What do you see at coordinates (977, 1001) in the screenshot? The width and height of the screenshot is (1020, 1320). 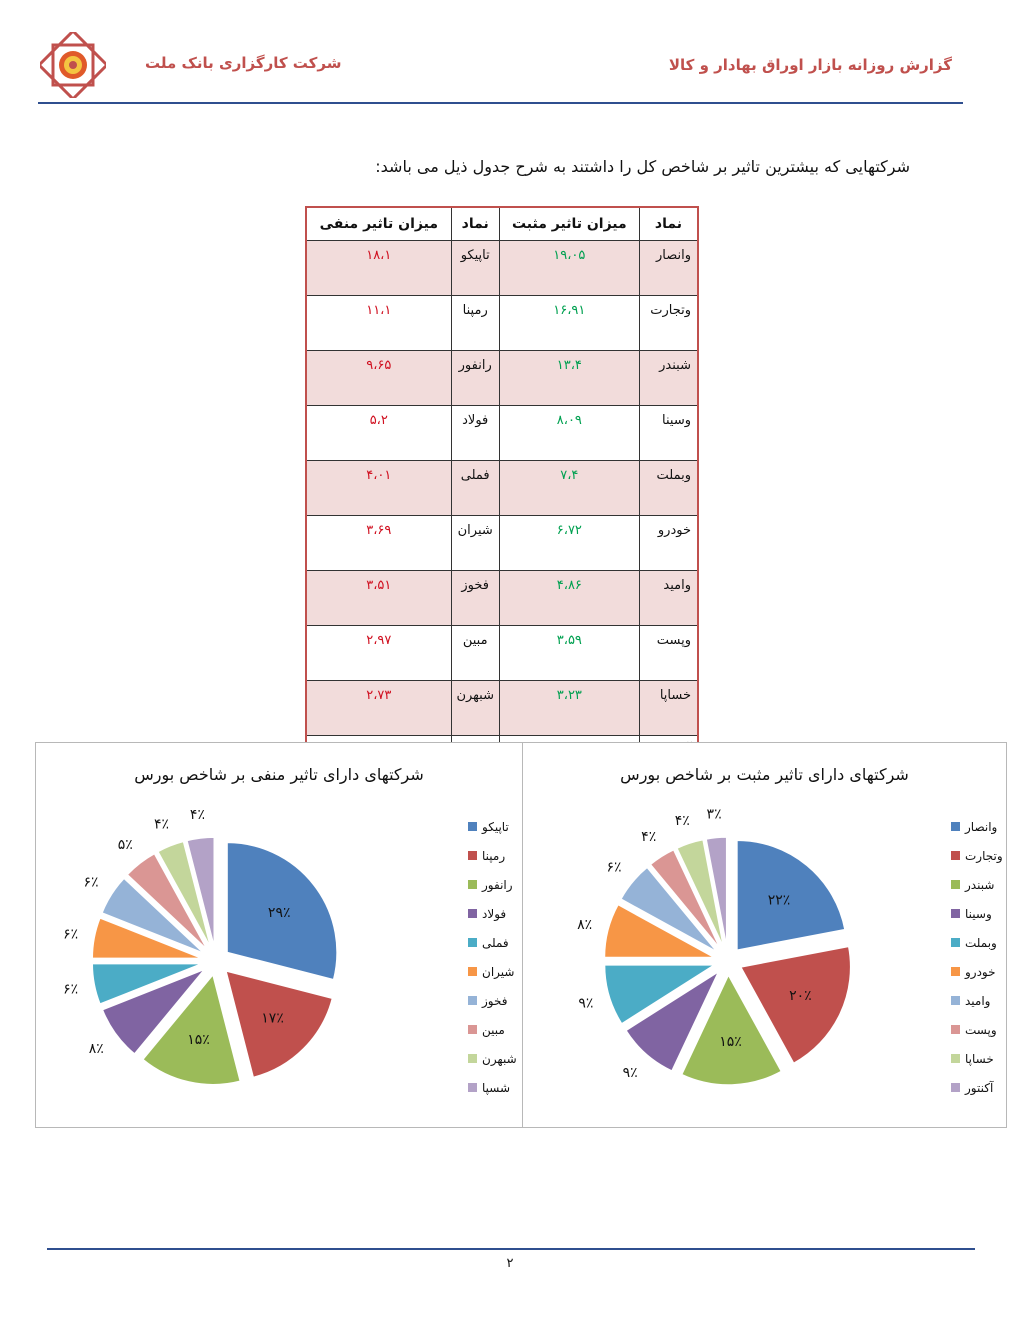 I see `legend-label: وامید` at bounding box center [977, 1001].